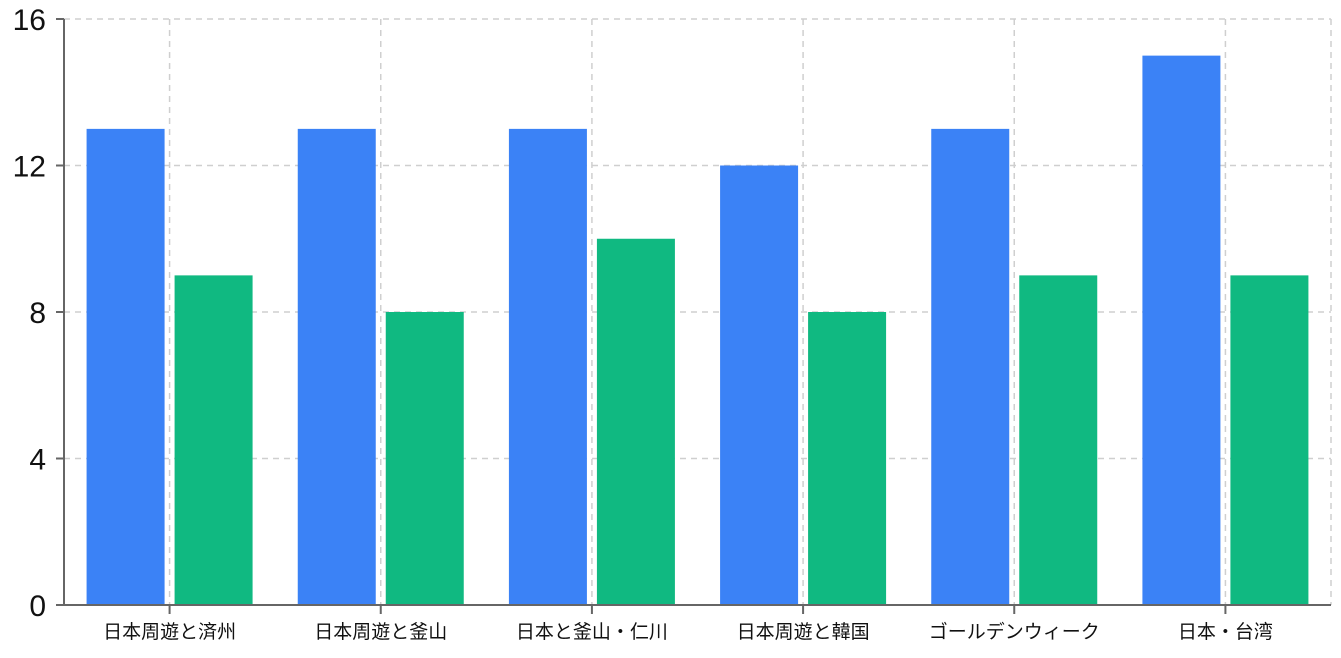 This screenshot has width=1341, height=658. Describe the element at coordinates (169, 632) in the screenshot. I see `x-tick-label: 日本周遊と済州` at that location.